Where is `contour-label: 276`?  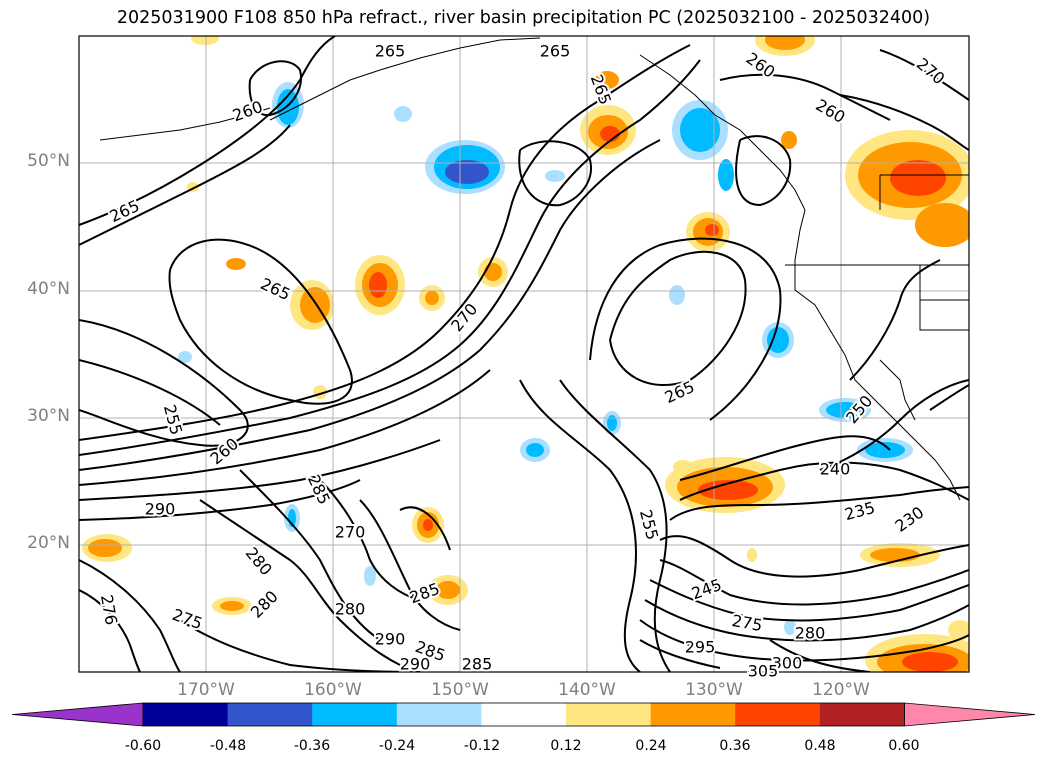 contour-label: 276 is located at coordinates (109, 609).